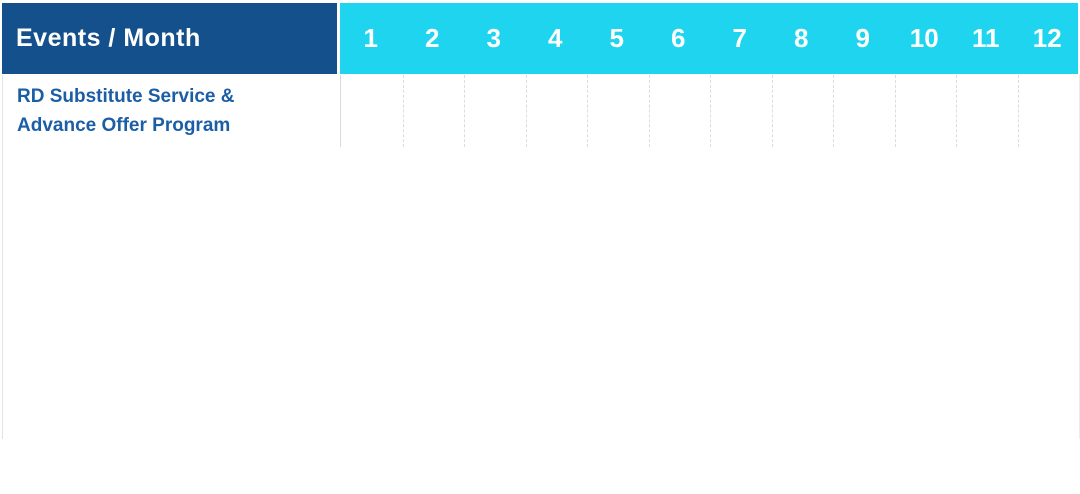 This screenshot has height=494, width=1080. What do you see at coordinates (709, 38) in the screenshot?
I see `month-header-row: 1 2 3 4 5 6 7 8 9 10 11 12` at bounding box center [709, 38].